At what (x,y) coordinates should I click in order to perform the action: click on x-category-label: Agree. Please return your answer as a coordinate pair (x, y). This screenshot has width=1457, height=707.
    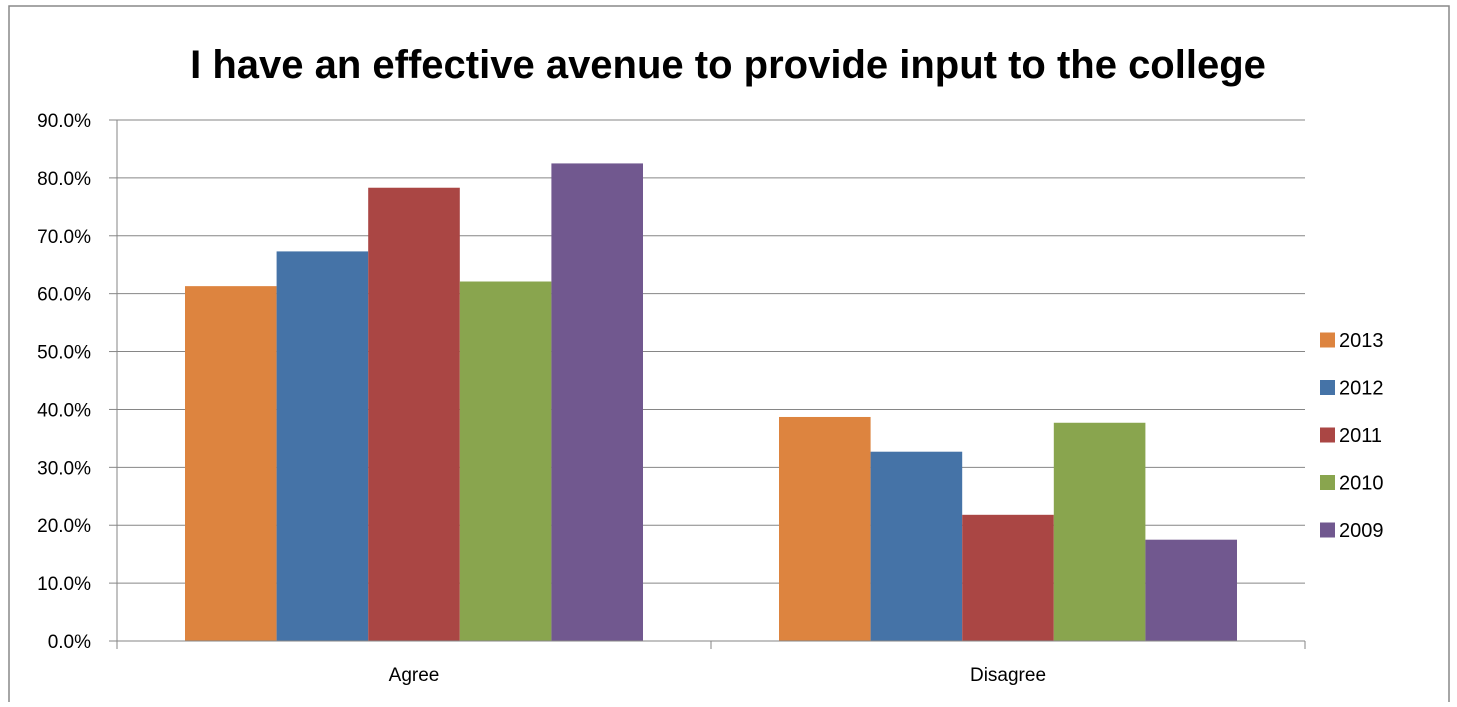
    Looking at the image, I should click on (414, 675).